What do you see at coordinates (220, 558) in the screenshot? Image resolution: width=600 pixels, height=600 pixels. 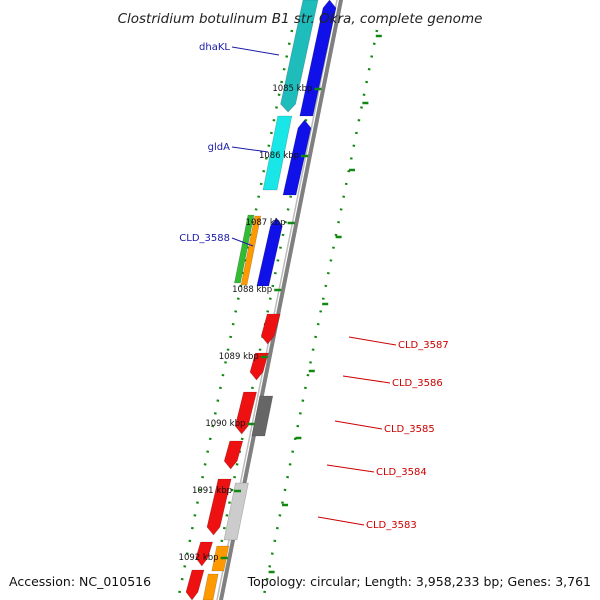 I see `gene-next-orange` at bounding box center [220, 558].